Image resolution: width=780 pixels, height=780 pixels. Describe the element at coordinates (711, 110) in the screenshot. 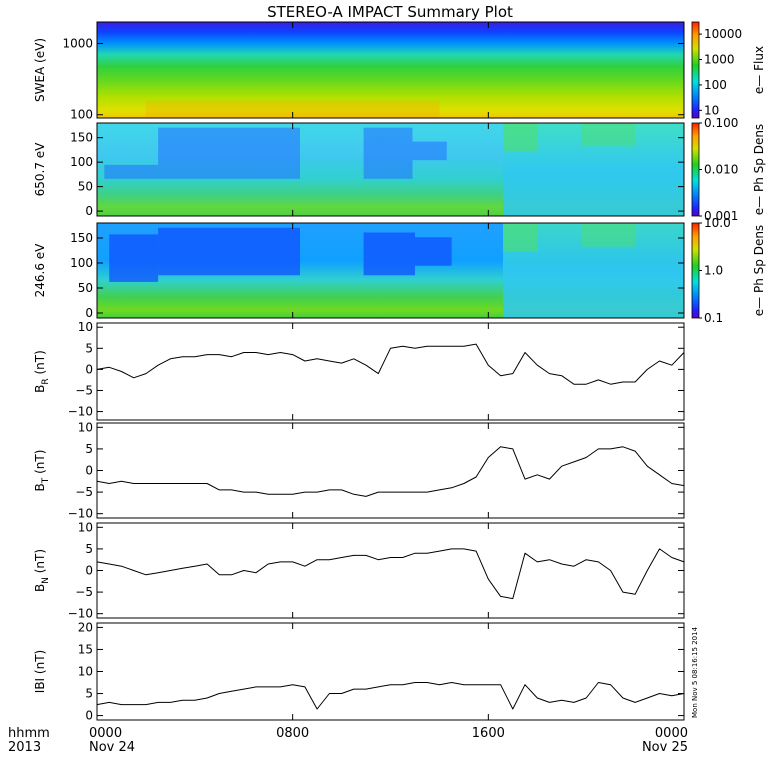

I see `colorbar-tick-label: 10` at that location.